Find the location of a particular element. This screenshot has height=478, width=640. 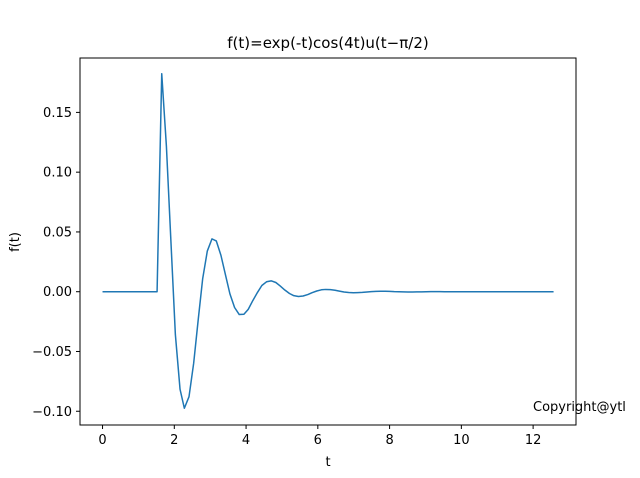

x-axis-label: t is located at coordinates (327, 462).